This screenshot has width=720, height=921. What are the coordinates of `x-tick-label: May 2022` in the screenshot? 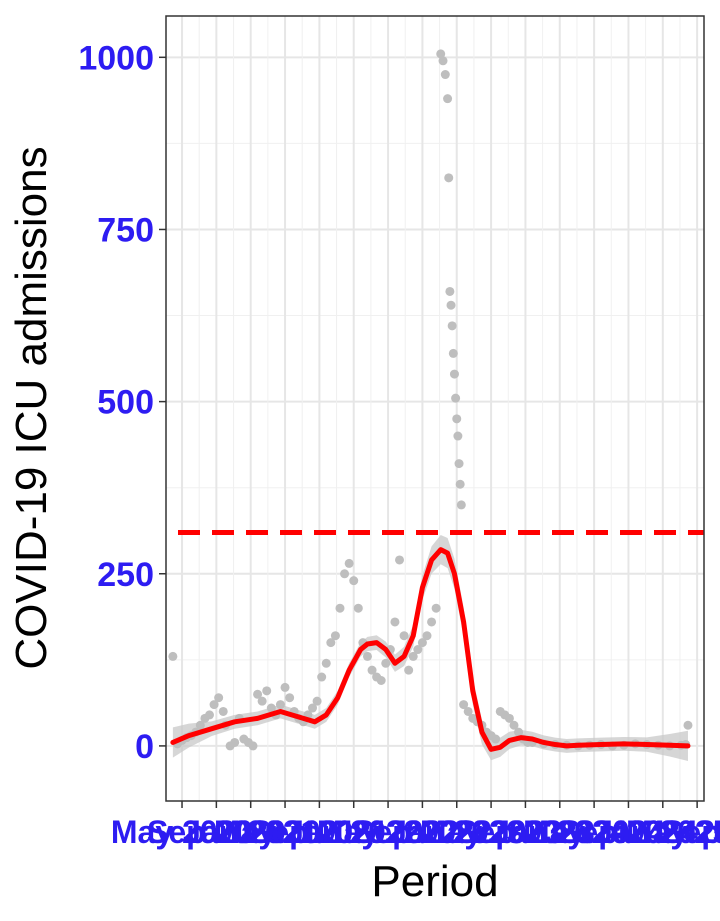 It's located at (388, 832).